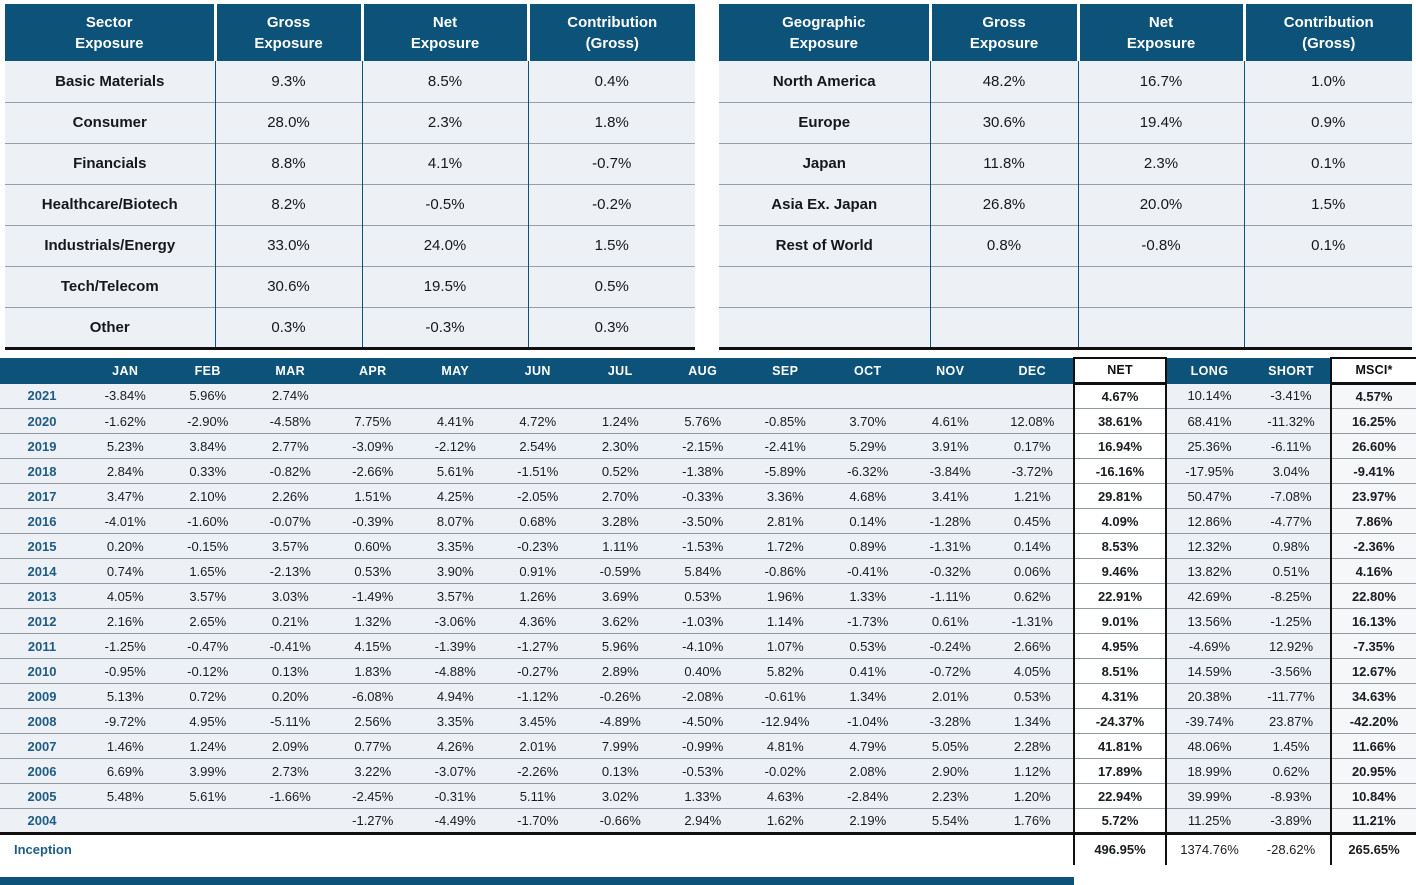 The height and width of the screenshot is (885, 1416). I want to click on year-label: 2015, so click(42, 546).